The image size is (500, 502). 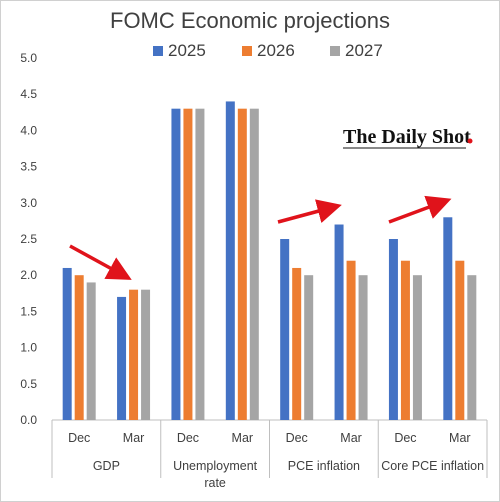 What do you see at coordinates (250, 20) in the screenshot?
I see `chart-title: FOMC Economic projections` at bounding box center [250, 20].